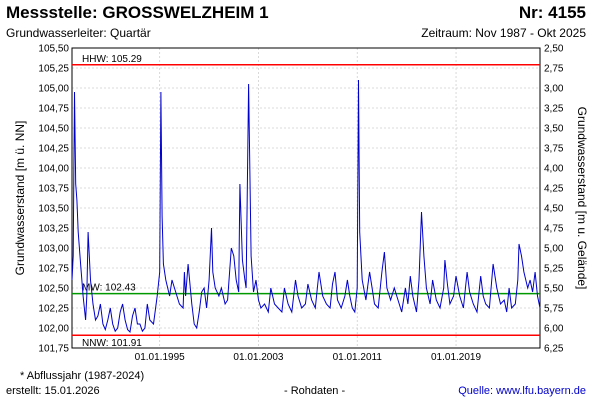  I want to click on nnw-label: NNW: 101.91, so click(112, 343).